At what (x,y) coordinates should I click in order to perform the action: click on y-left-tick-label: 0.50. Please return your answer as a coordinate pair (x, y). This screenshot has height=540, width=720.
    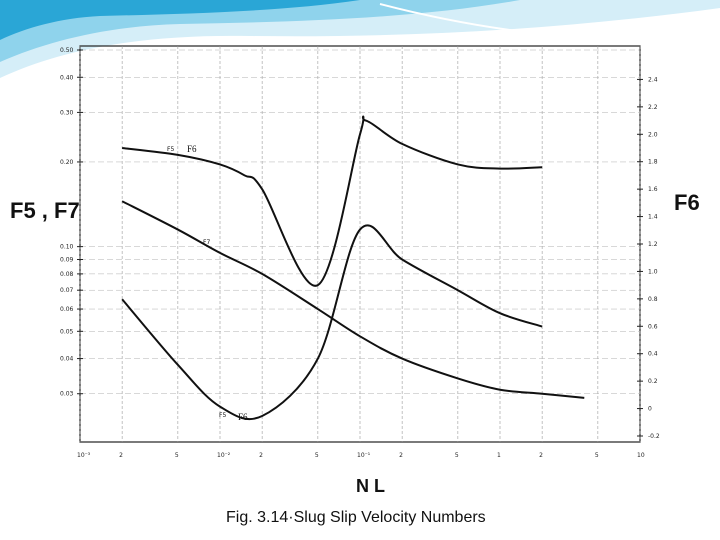
    Looking at the image, I should click on (67, 50).